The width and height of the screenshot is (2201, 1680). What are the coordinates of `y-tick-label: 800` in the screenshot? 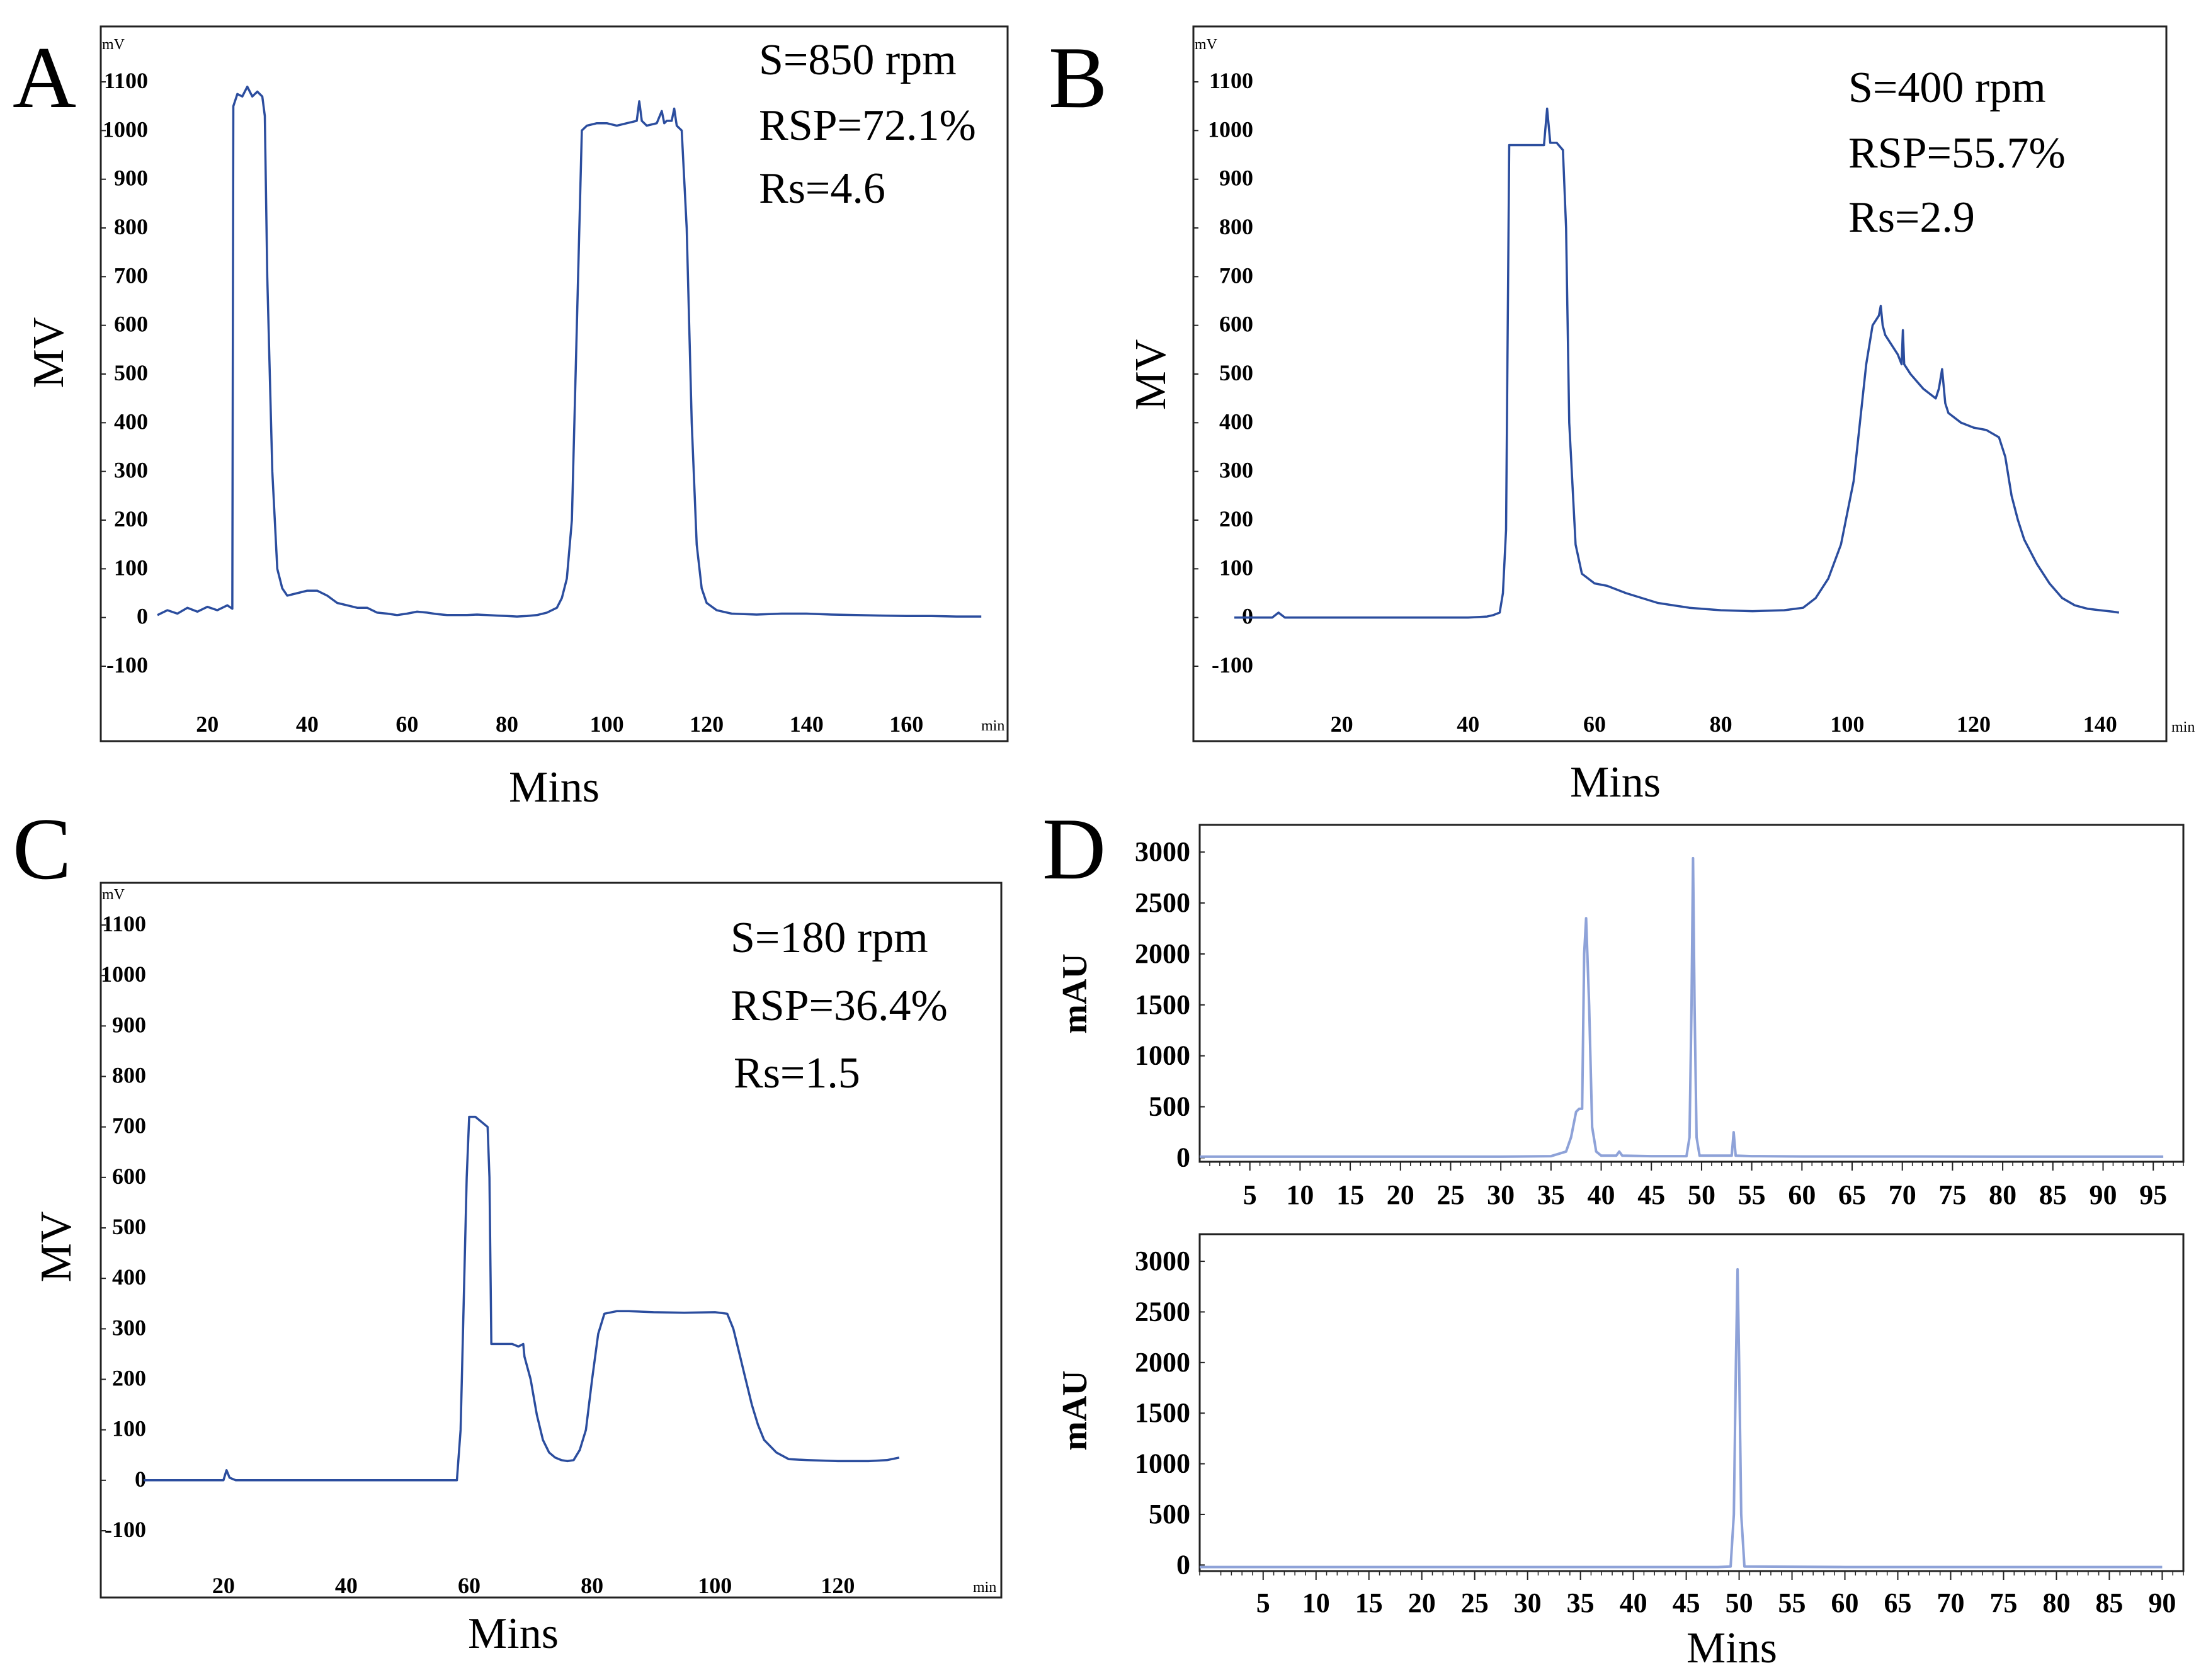 It's located at (129, 1075).